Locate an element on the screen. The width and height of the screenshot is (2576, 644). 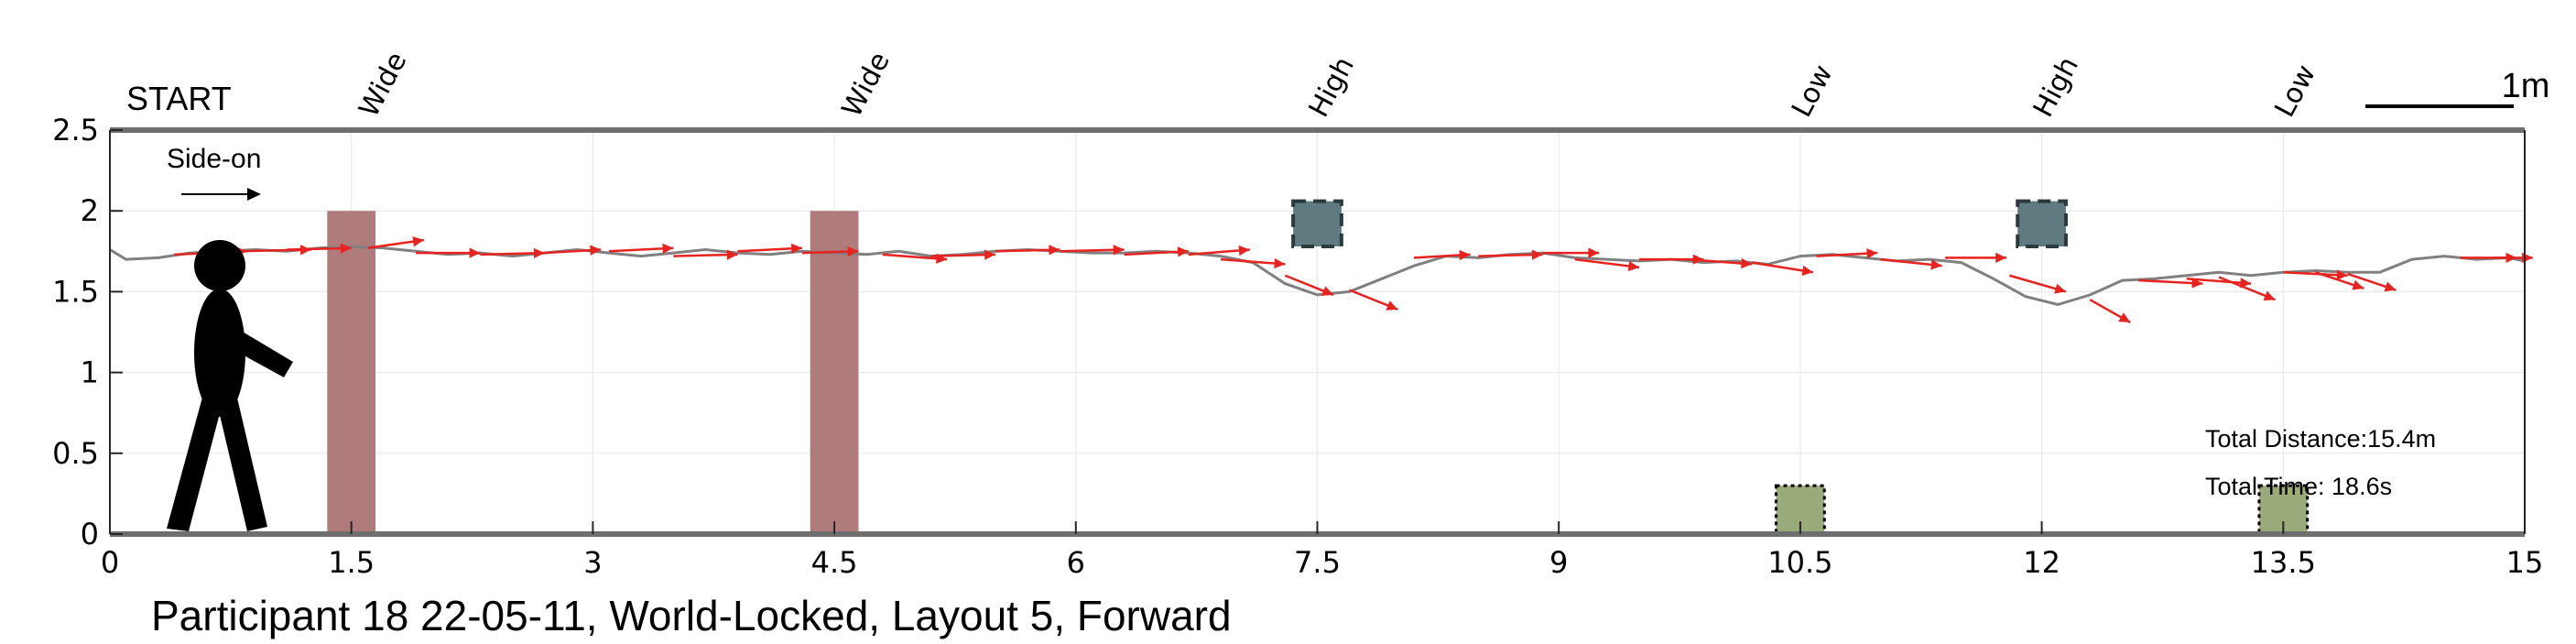
heading-arrows is located at coordinates (1353, 280).